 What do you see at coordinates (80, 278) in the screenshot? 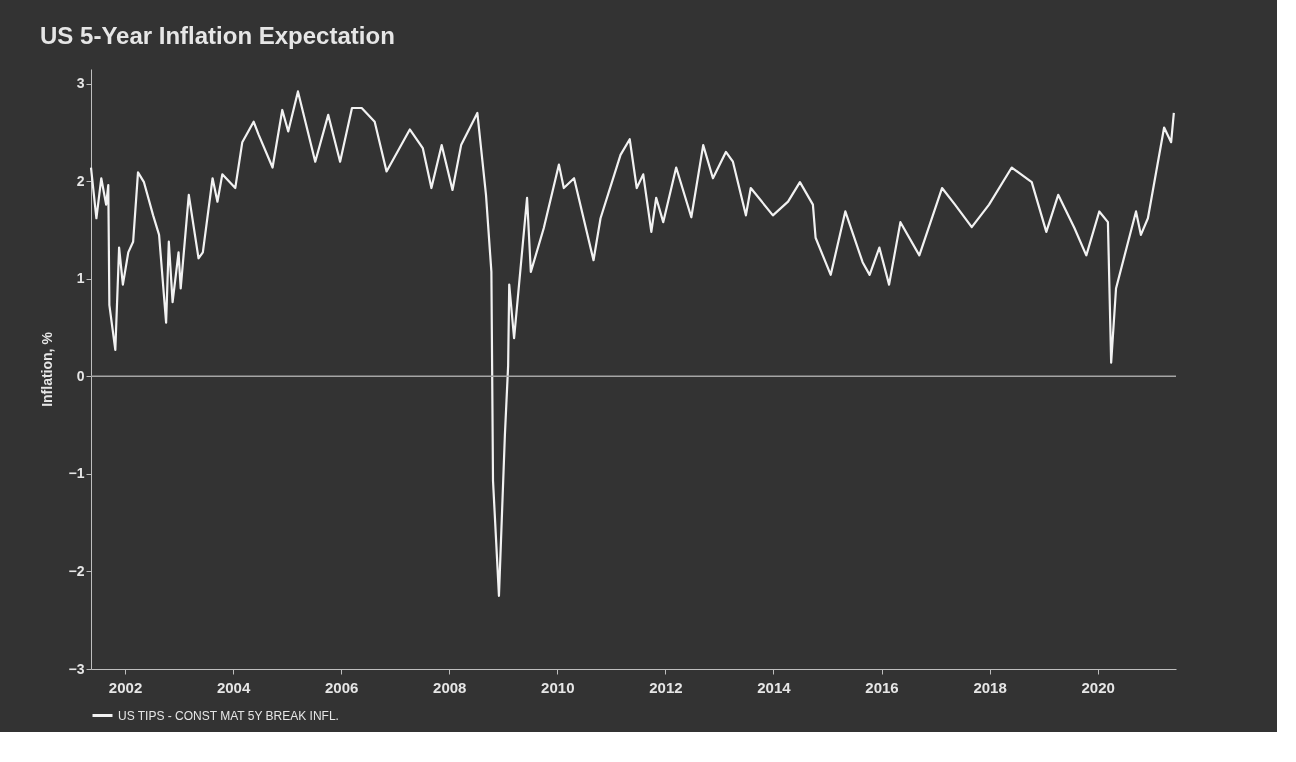
I see `y-tick-label: 1` at bounding box center [80, 278].